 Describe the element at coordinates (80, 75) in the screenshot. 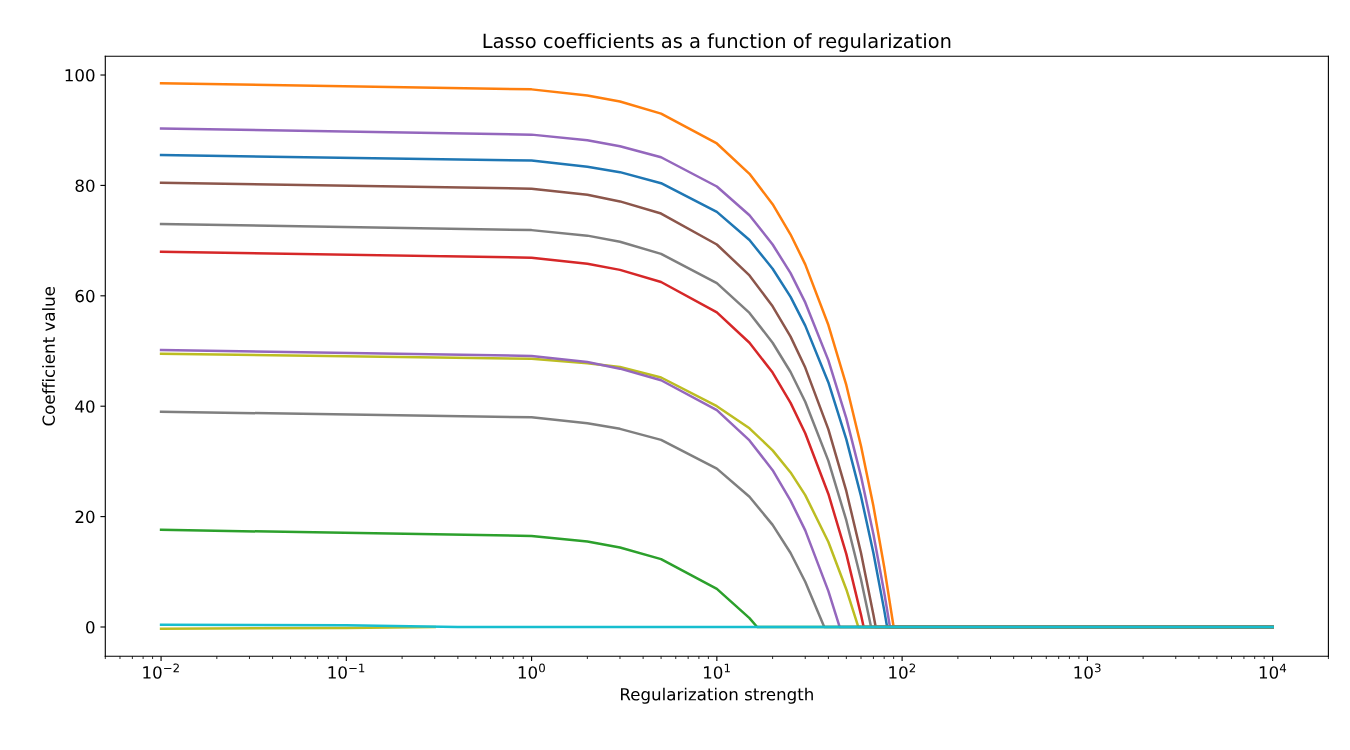

I see `y-tick-label: 100` at that location.